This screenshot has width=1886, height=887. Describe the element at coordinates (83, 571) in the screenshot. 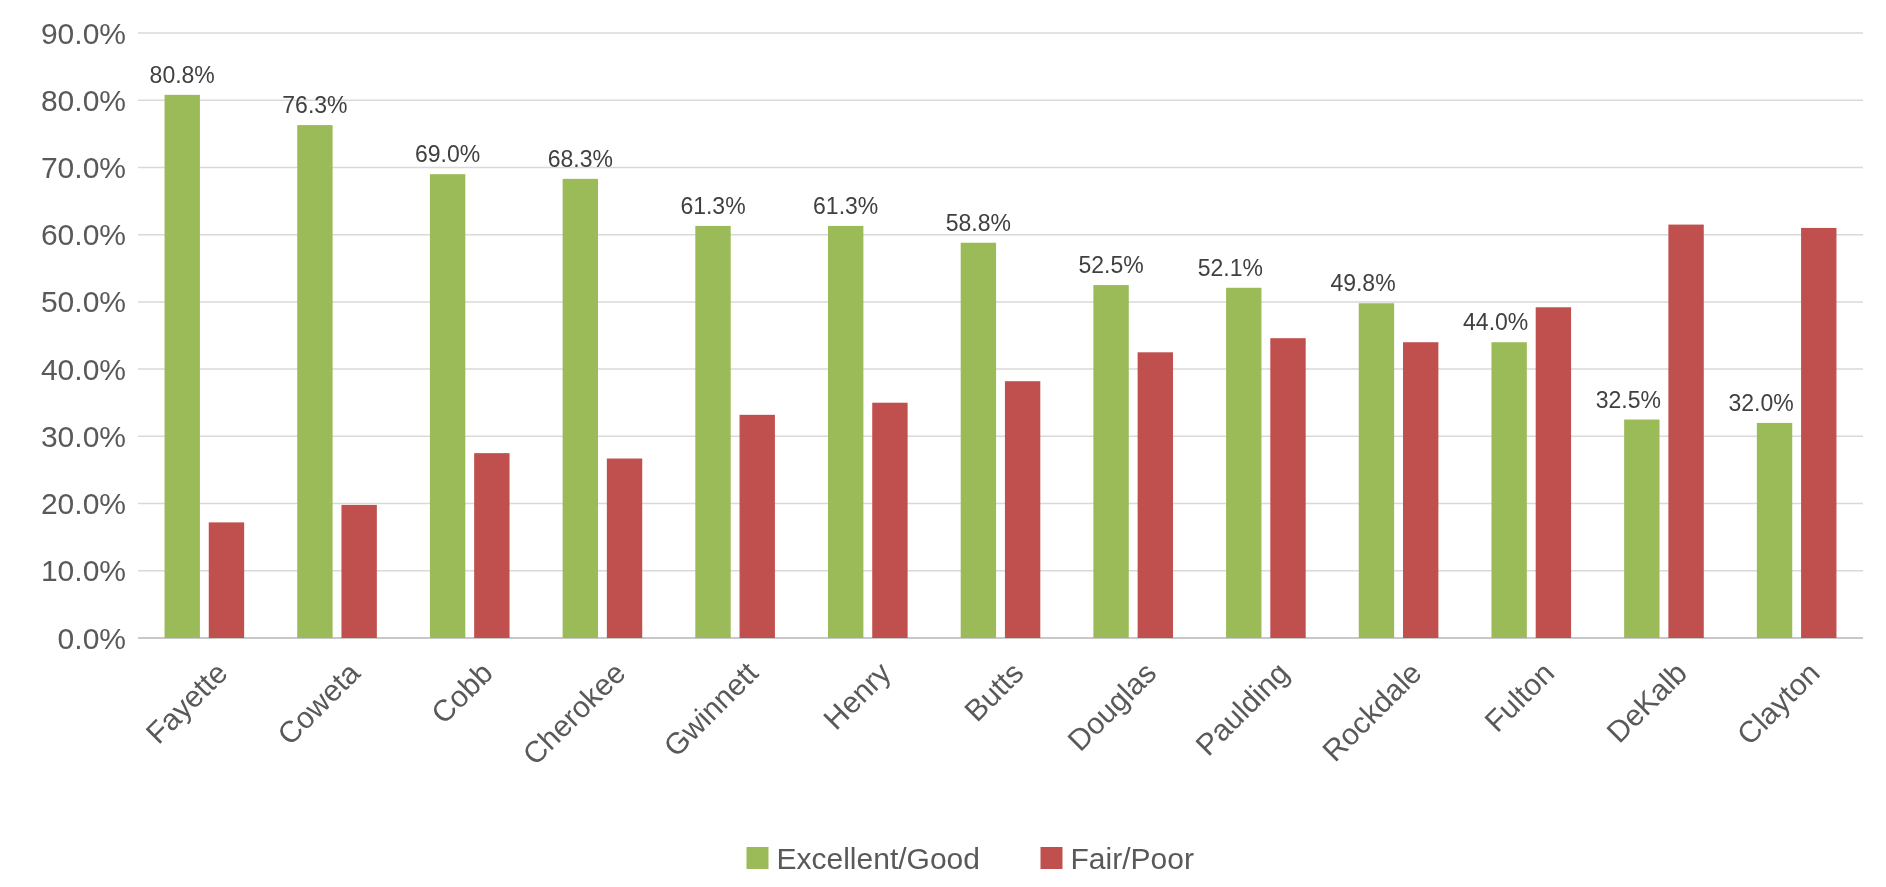

I see `y-tick-label: 10.0%` at that location.